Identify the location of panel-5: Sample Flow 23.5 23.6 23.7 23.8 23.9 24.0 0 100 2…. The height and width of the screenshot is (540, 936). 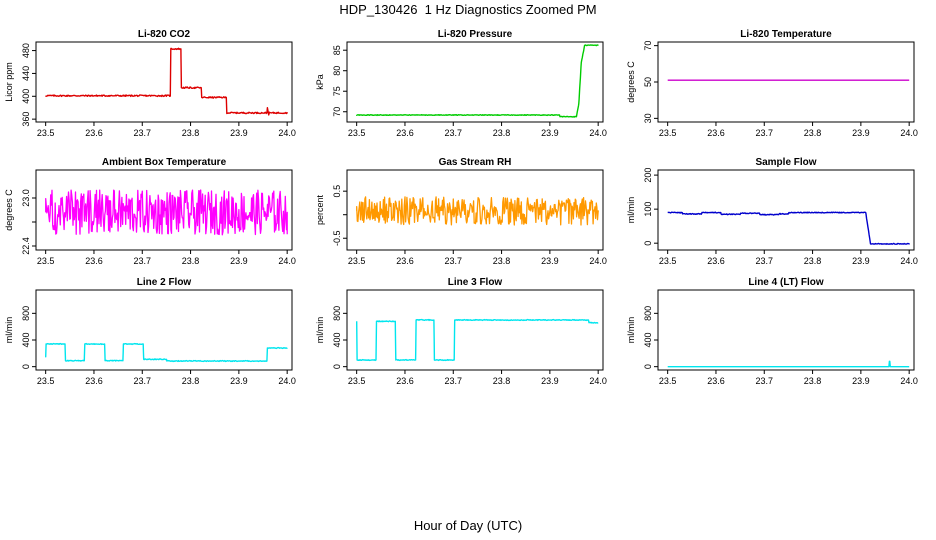
(772, 211).